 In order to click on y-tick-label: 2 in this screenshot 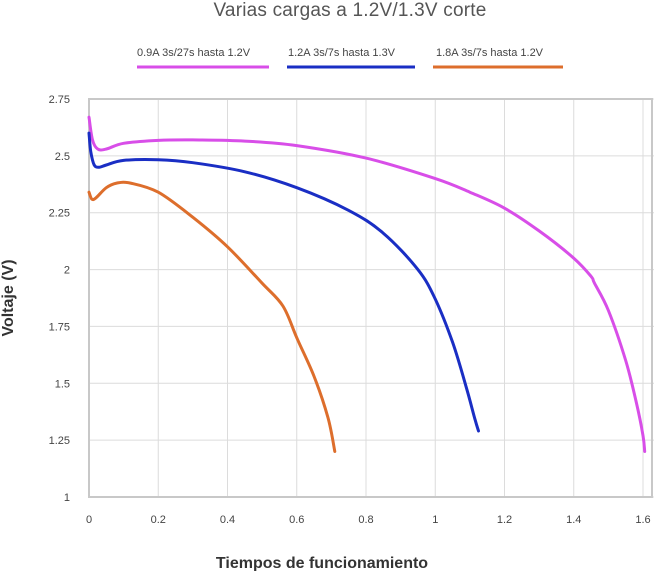, I will do `click(67, 271)`.